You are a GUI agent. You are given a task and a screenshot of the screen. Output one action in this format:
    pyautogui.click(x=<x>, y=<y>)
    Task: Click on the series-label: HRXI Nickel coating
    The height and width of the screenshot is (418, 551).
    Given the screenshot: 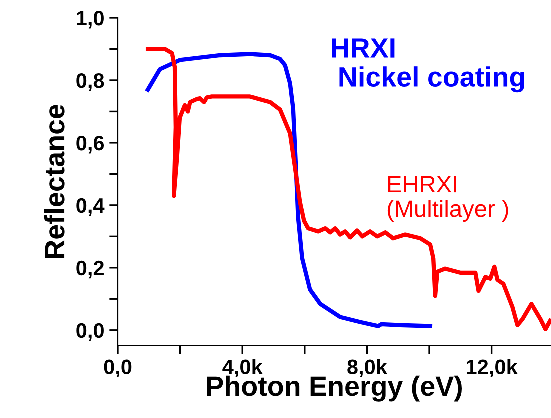 What is the action you would take?
    pyautogui.click(x=428, y=65)
    